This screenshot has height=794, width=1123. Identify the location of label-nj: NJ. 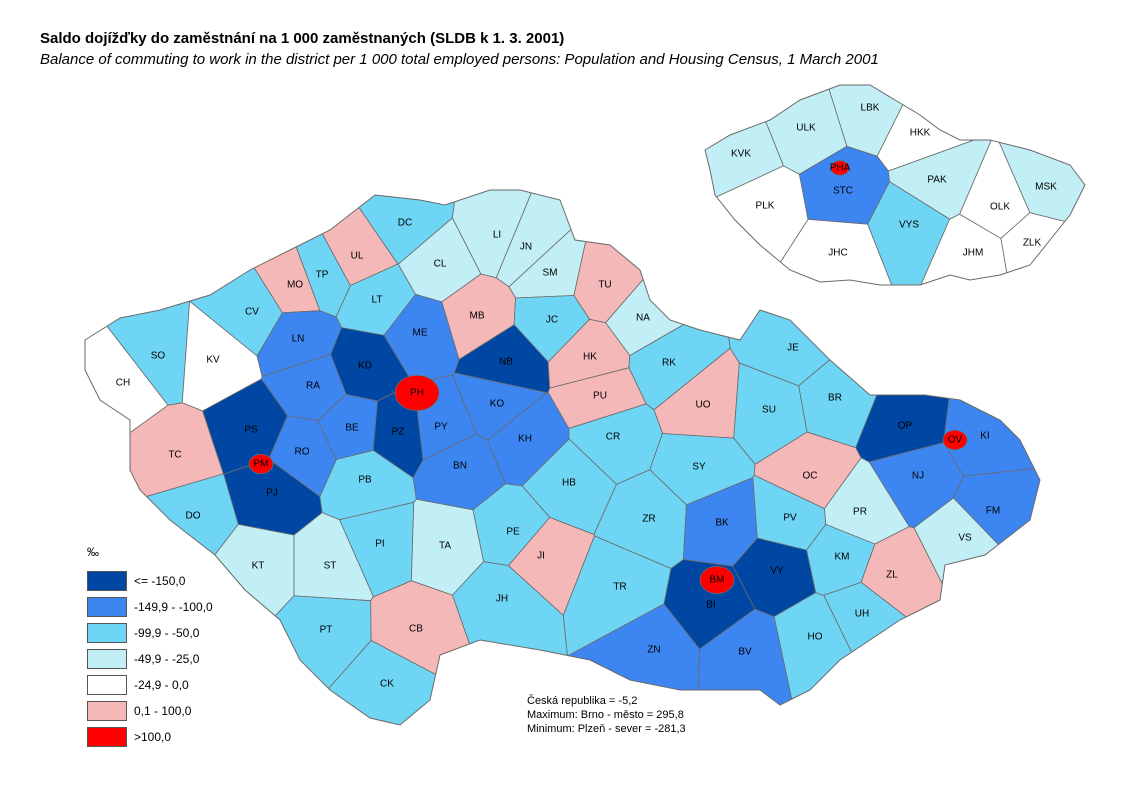
(918, 476).